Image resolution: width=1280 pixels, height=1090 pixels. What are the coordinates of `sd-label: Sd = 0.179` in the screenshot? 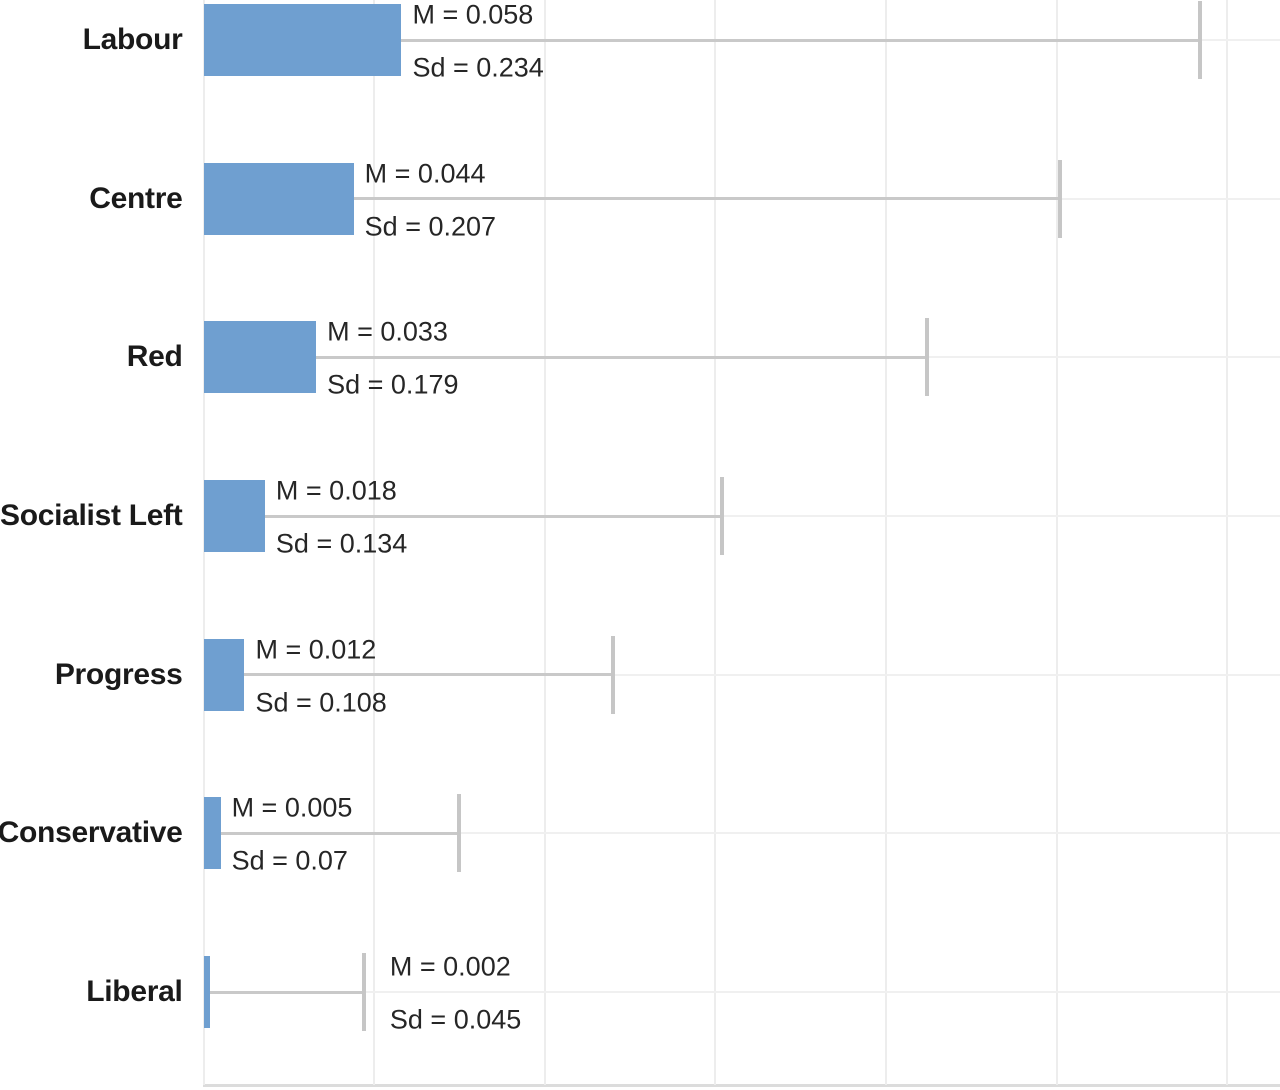 It's located at (393, 384).